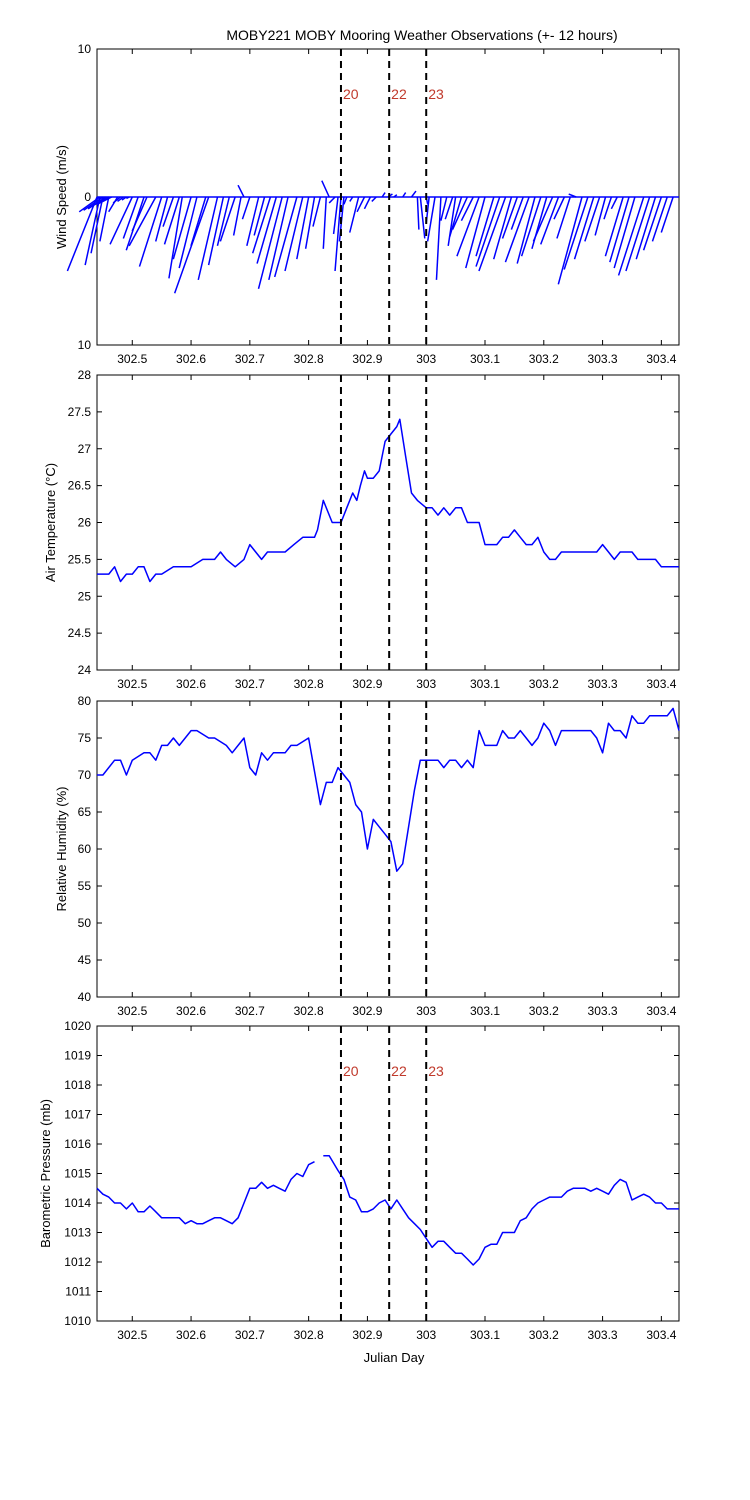 This screenshot has width=750, height=1500. What do you see at coordinates (85, 449) in the screenshot?
I see `y-tick-label: 27` at bounding box center [85, 449].